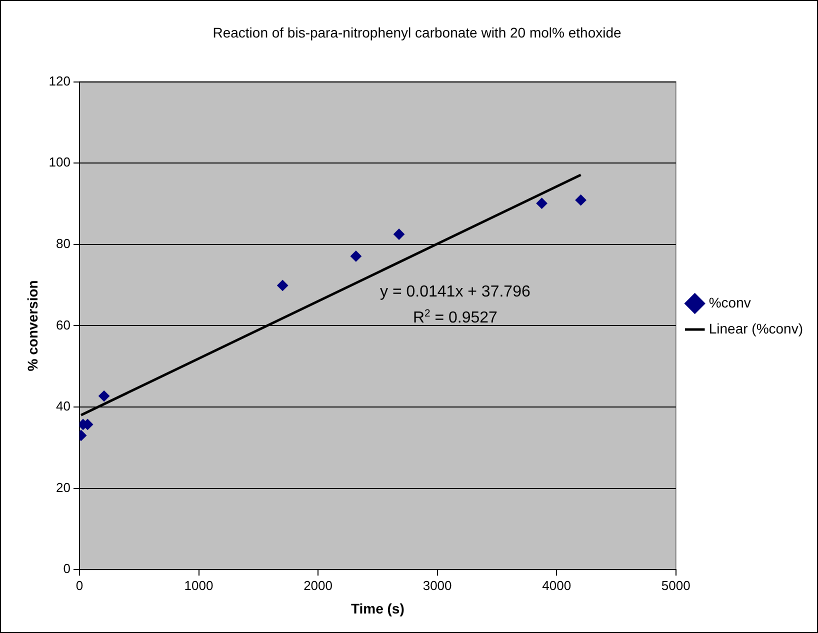 The width and height of the screenshot is (818, 633). Describe the element at coordinates (59, 80) in the screenshot. I see `y-tick-label: 120` at that location.